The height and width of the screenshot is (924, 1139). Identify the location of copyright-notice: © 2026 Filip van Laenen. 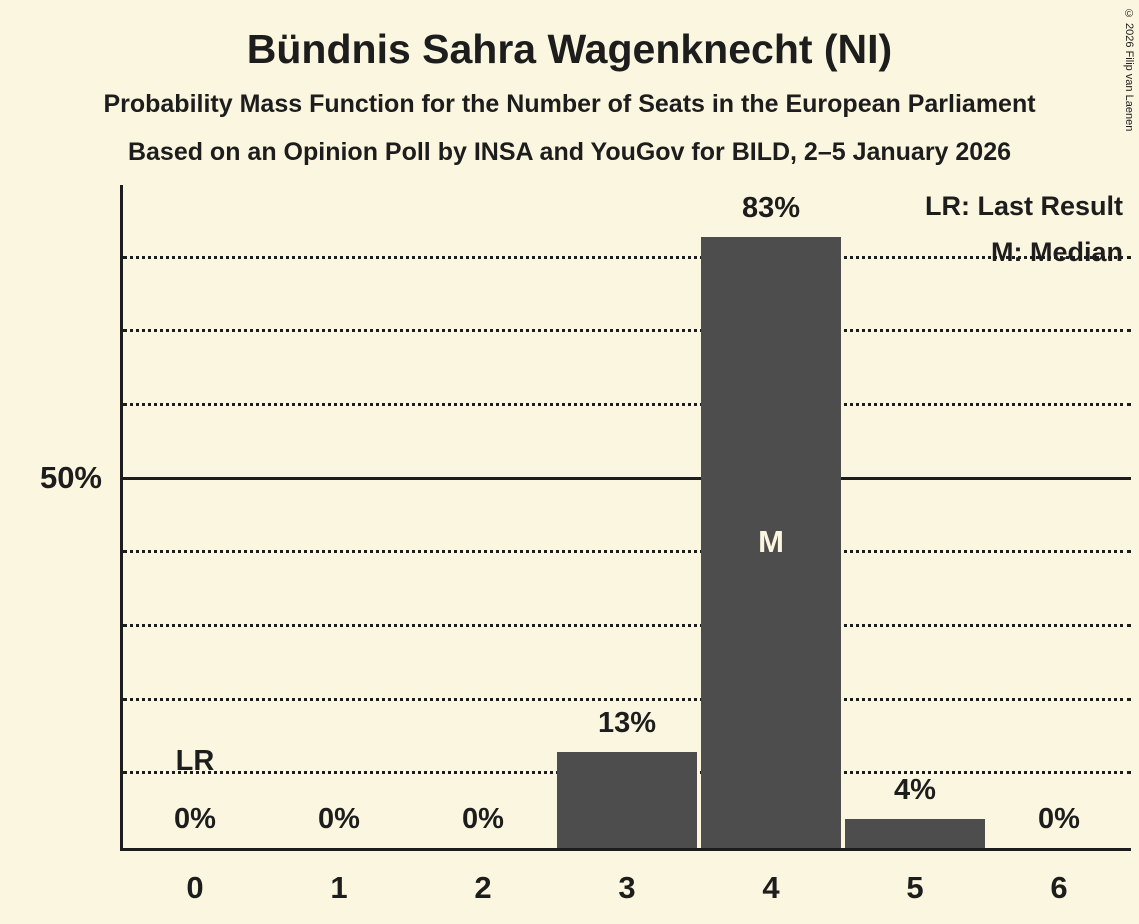
(1129, 70).